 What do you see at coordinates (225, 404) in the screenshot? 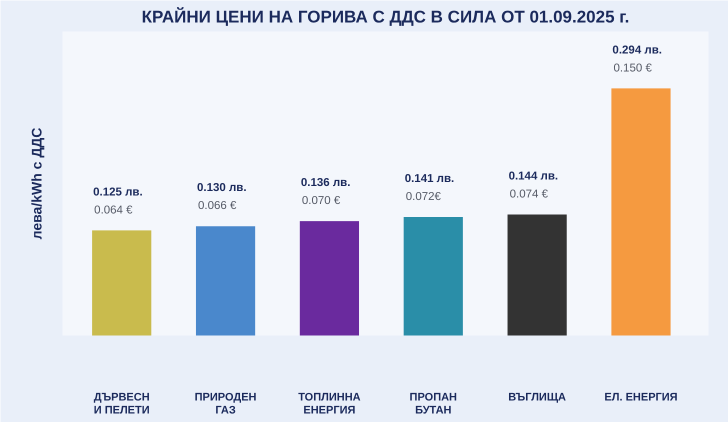
I see `x-tick-label: ПРИРОДЕН ГАЗ` at bounding box center [225, 404].